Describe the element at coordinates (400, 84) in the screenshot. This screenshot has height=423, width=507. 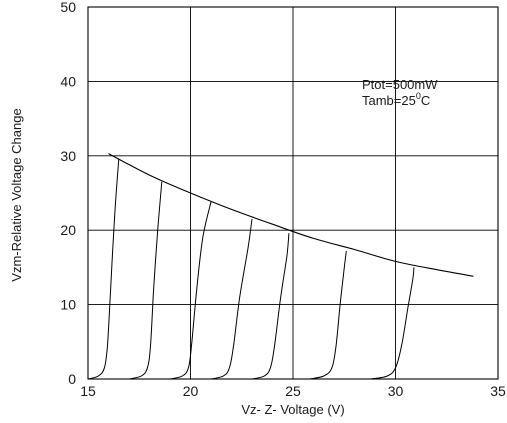
I see `annotation-ptot: Ptot=500mW` at that location.